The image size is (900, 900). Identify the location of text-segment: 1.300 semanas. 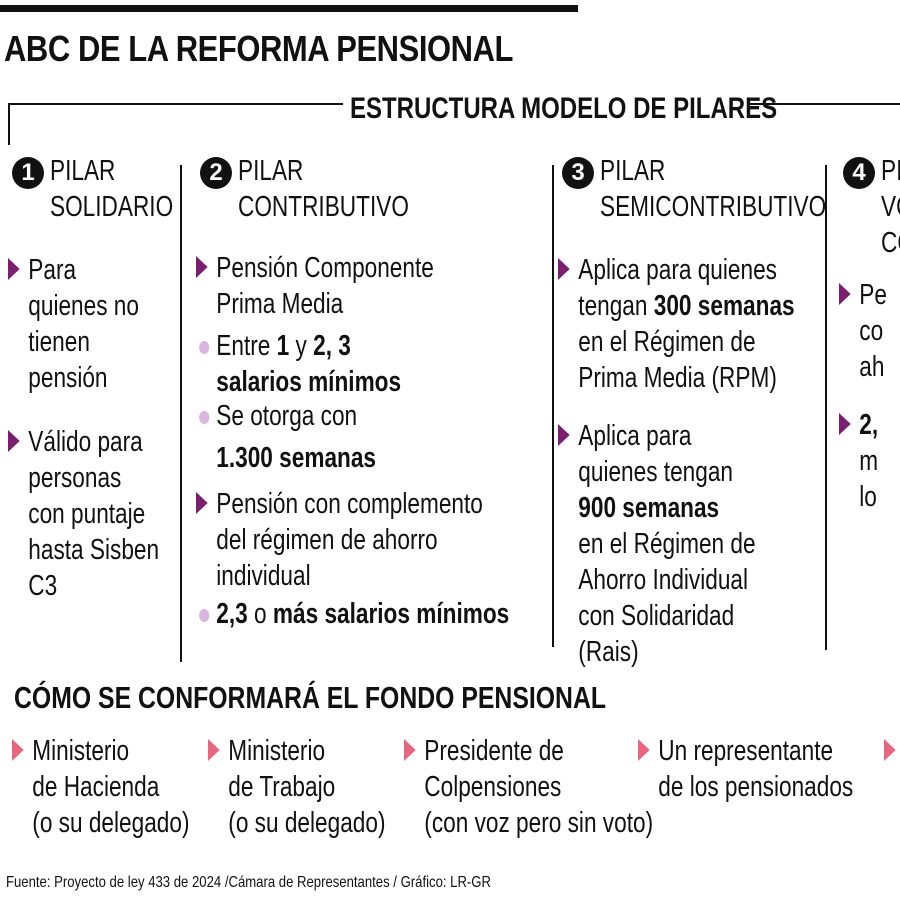
(296, 458).